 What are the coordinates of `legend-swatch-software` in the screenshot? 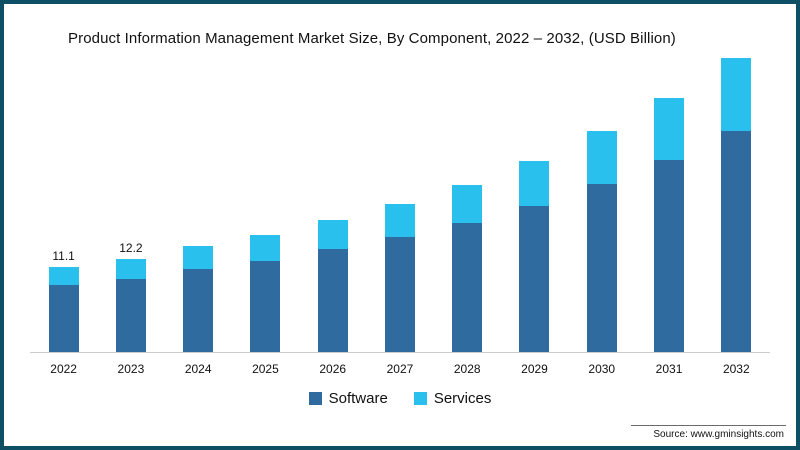 It's located at (315, 398).